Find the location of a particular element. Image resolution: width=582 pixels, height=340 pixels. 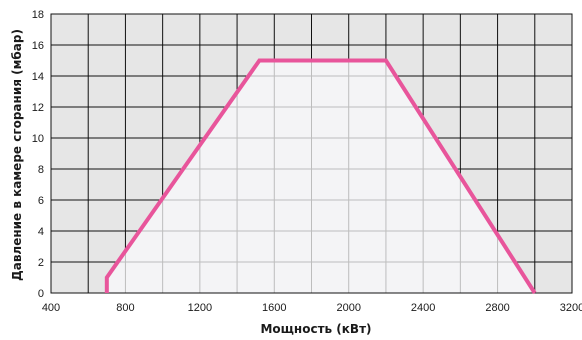

x-tick-labels: 400 800 1200 1600 2000 2400 2800 3200 is located at coordinates (312, 308).